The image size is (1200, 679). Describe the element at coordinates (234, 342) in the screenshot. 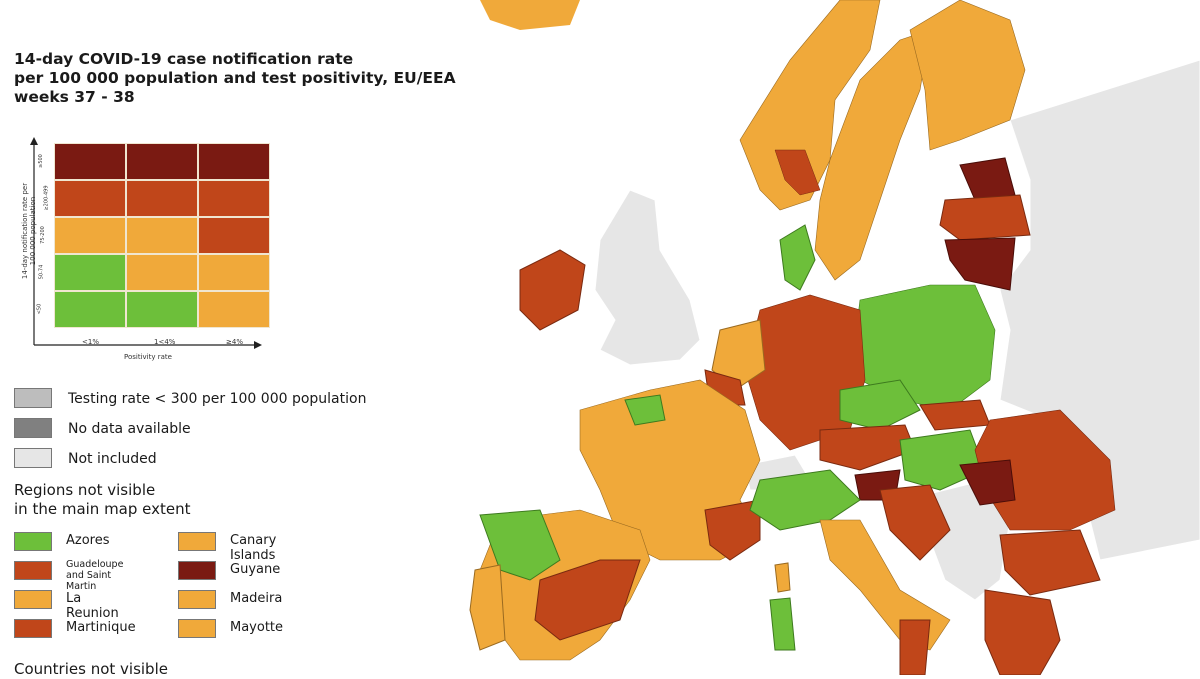

I see `matrix-col-label: ≥4%` at that location.